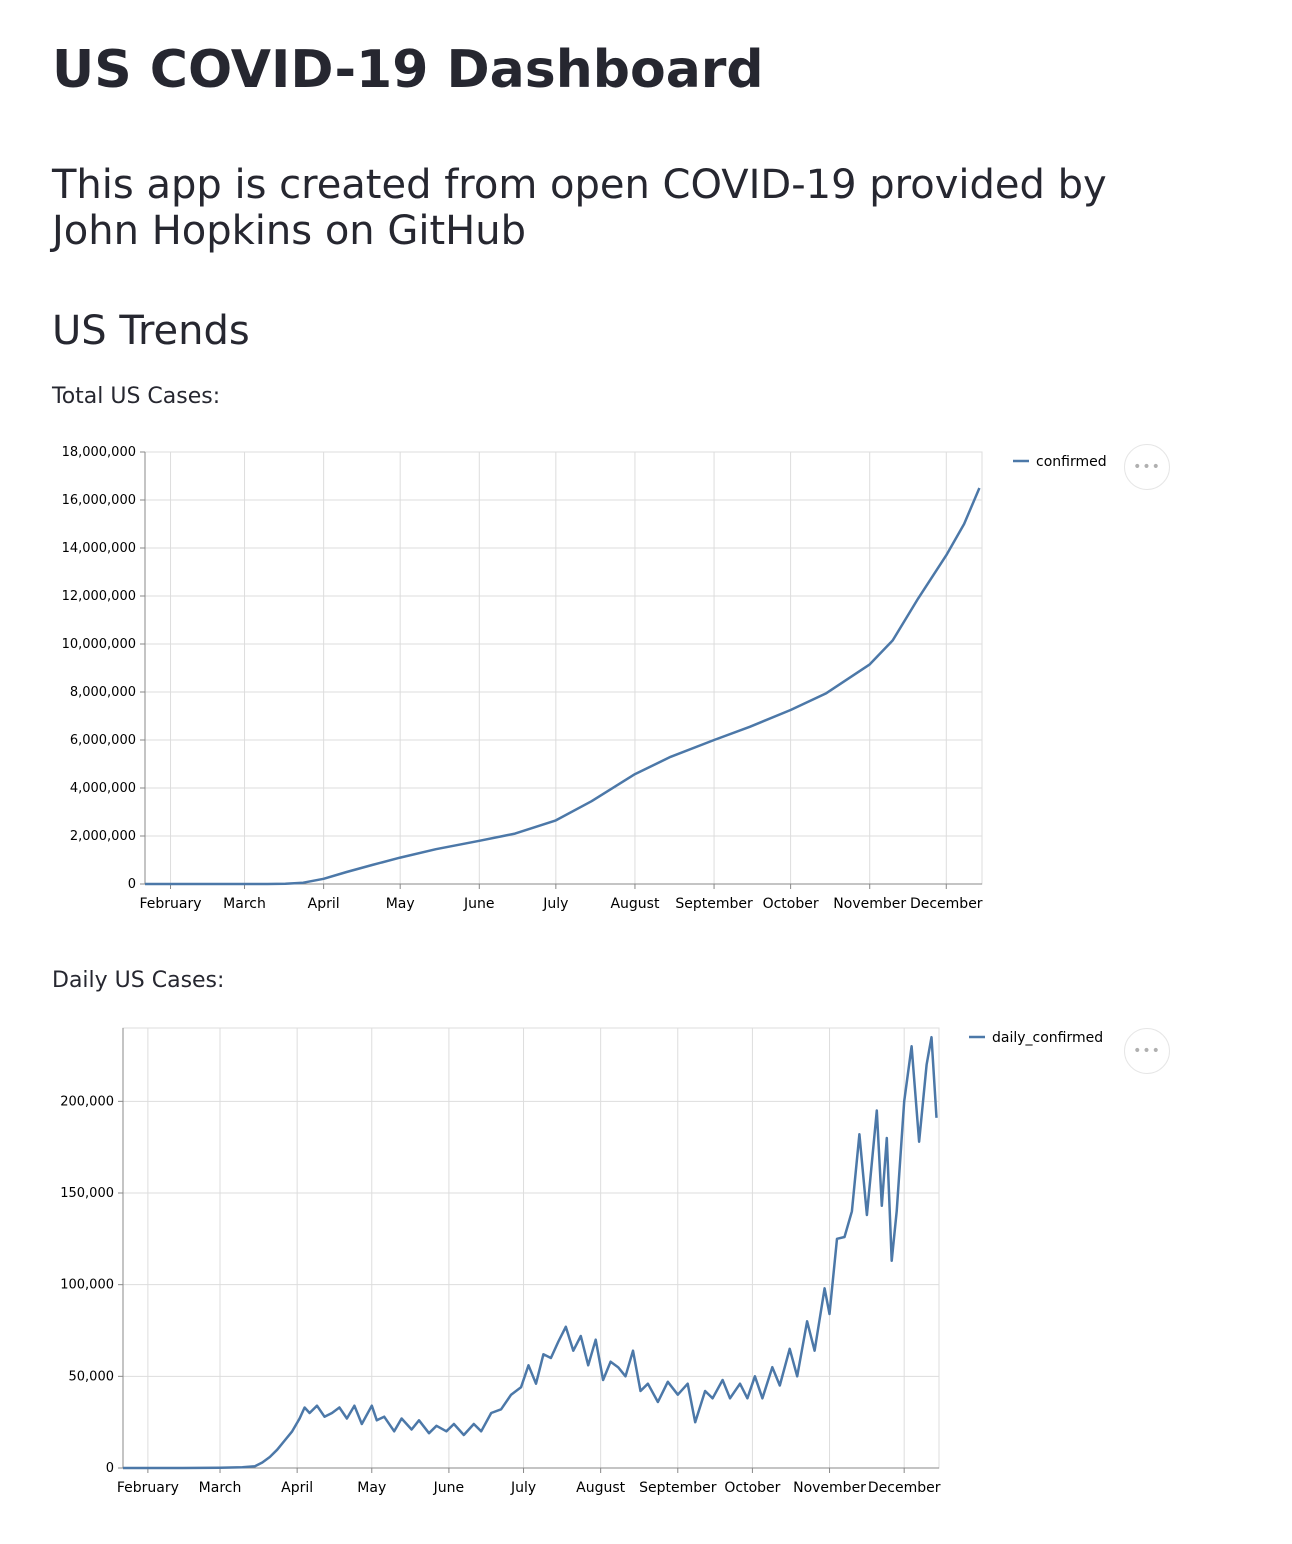 The image size is (1292, 1544). Describe the element at coordinates (87, 1101) in the screenshot. I see `y-tick-label: 200,000` at that location.